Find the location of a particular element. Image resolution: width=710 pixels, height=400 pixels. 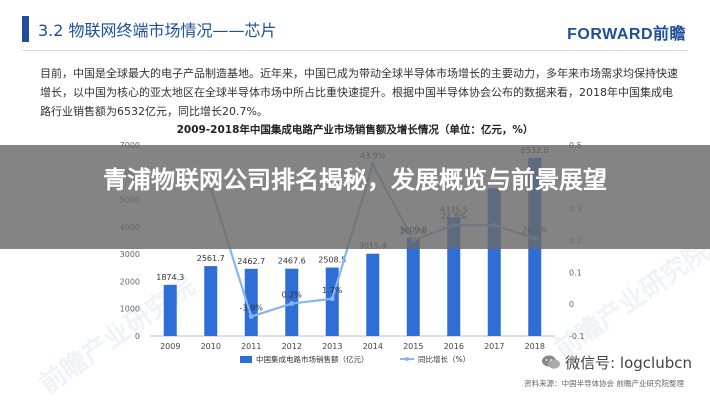

x-tick-label: 2014 is located at coordinates (373, 346).